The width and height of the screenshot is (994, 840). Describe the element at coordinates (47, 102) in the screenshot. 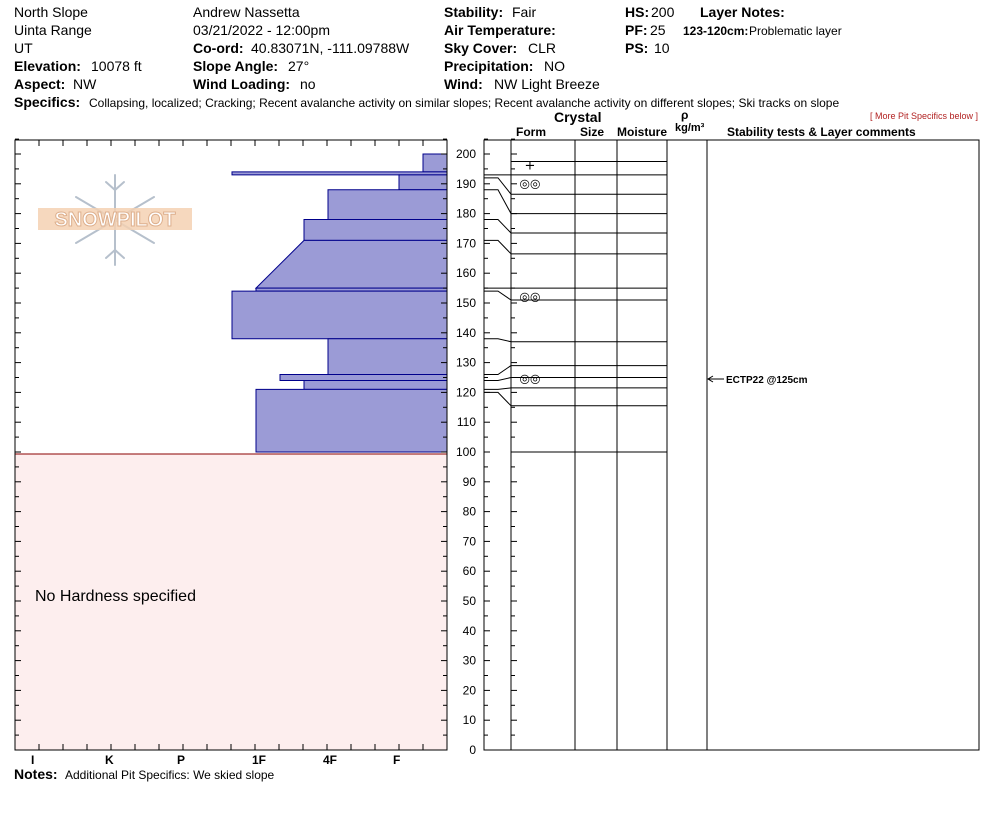

I see `specifics-label: Specifics:` at that location.